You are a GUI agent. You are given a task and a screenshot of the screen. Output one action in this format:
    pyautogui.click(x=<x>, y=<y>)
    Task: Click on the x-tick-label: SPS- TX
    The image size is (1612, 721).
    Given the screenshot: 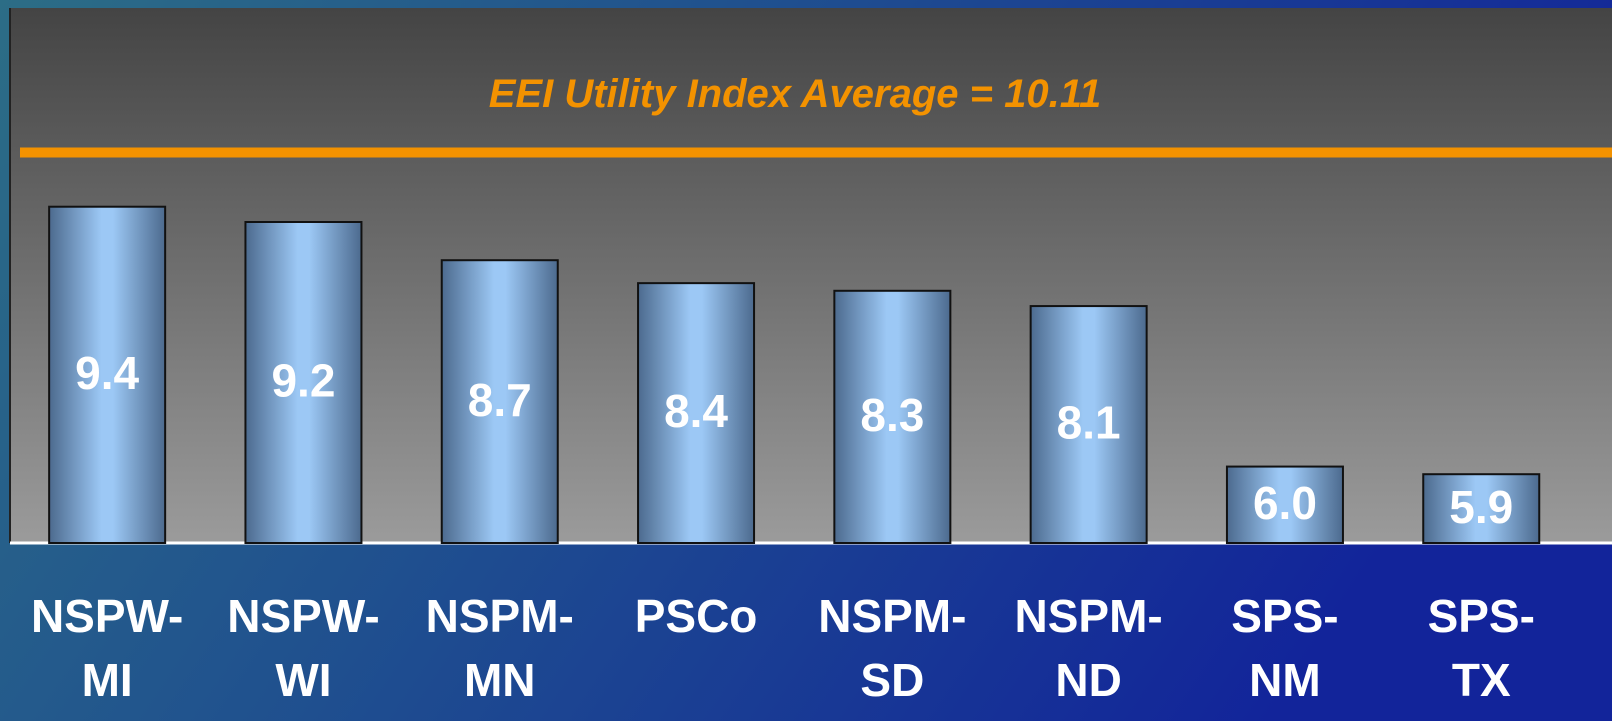 What is the action you would take?
    pyautogui.click(x=1481, y=648)
    